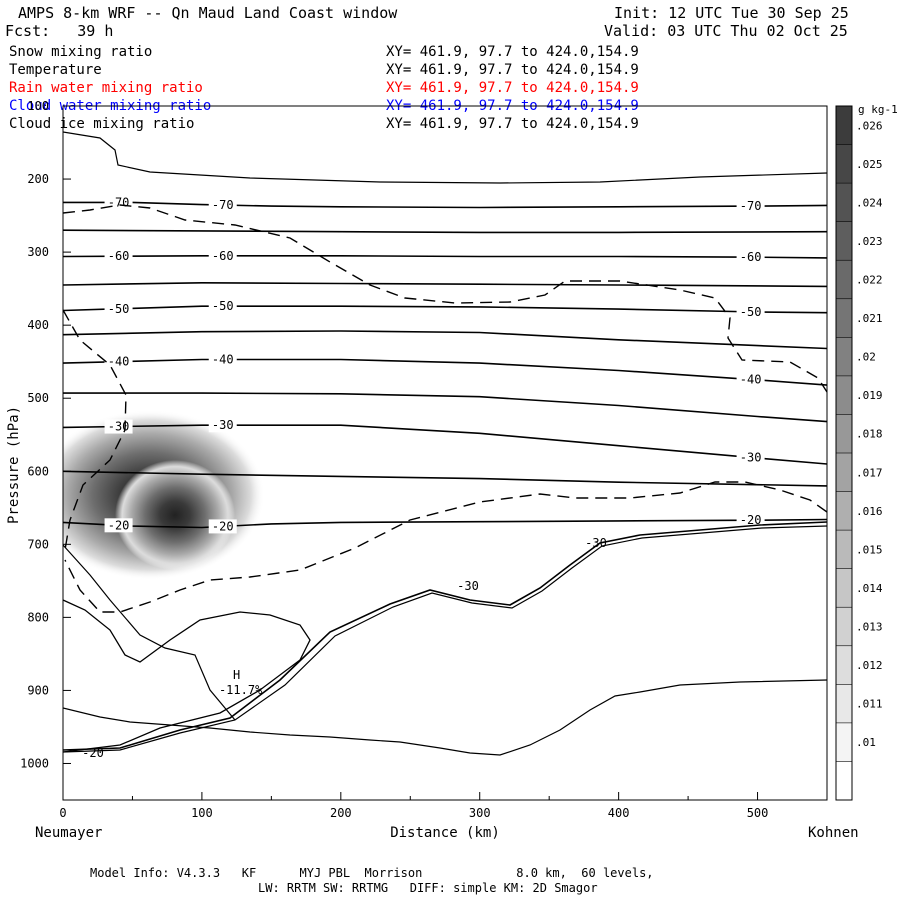 Image resolution: width=900 pixels, height=900 pixels. What do you see at coordinates (833, 833) in the screenshot?
I see `right-endpoint-label: Kohnen` at bounding box center [833, 833].